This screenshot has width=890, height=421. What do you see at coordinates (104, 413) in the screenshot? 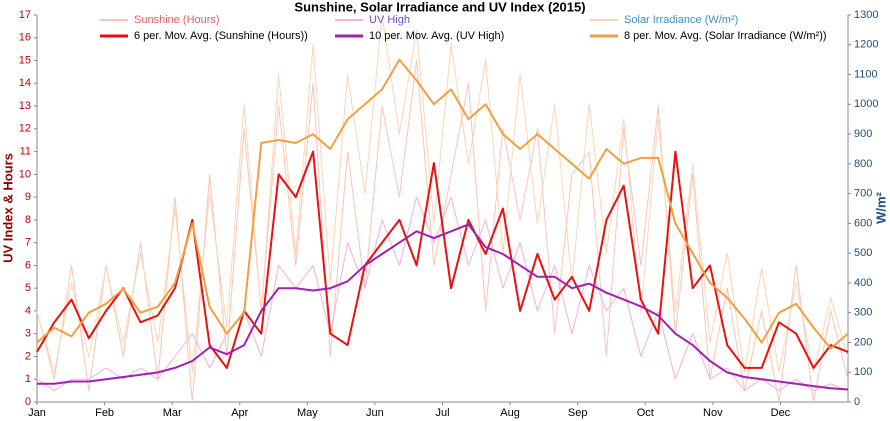
I see `x-tick-label: Feb` at bounding box center [104, 413].